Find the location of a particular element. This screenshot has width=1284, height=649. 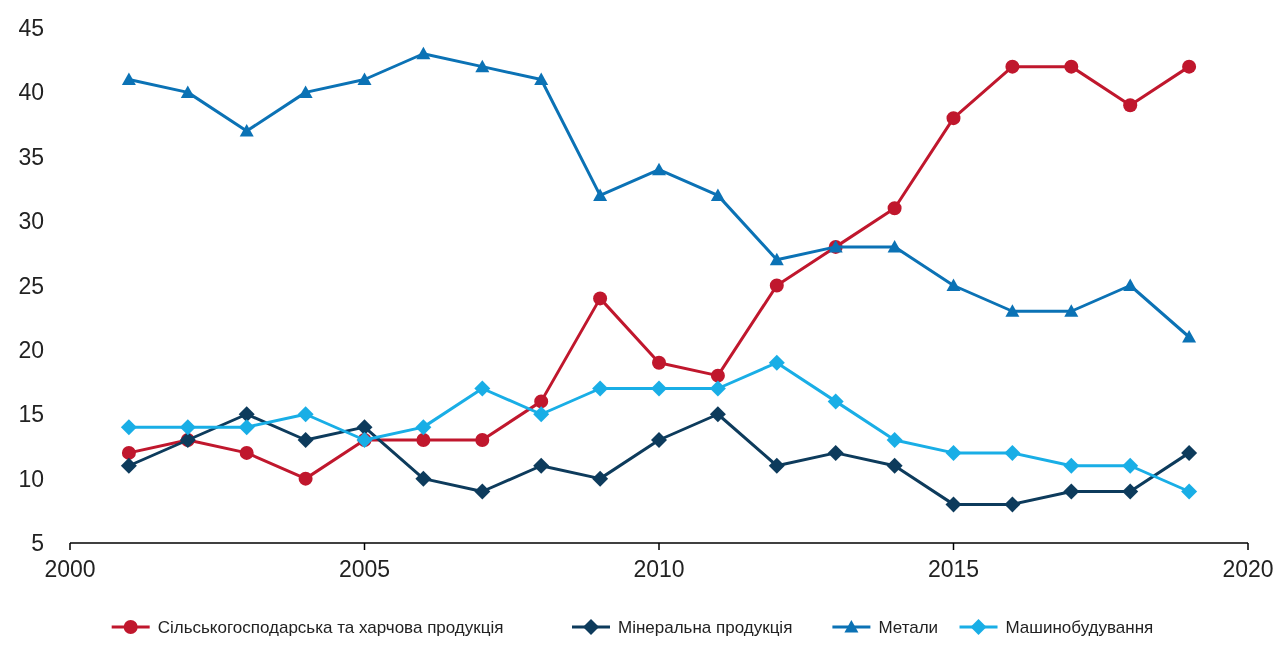

y-tick-label: 35 is located at coordinates (31, 156).